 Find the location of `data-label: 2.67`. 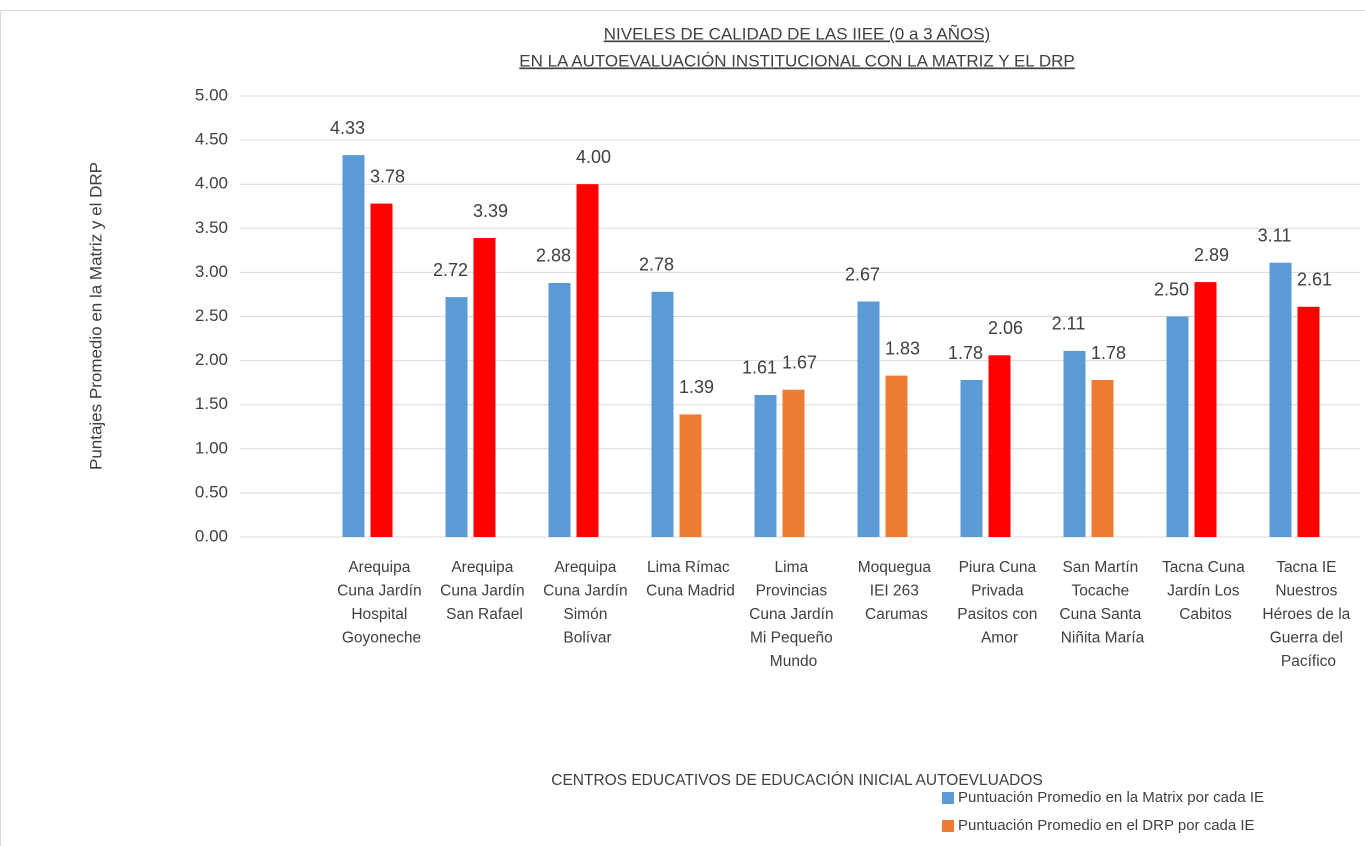

data-label: 2.67 is located at coordinates (862, 274).